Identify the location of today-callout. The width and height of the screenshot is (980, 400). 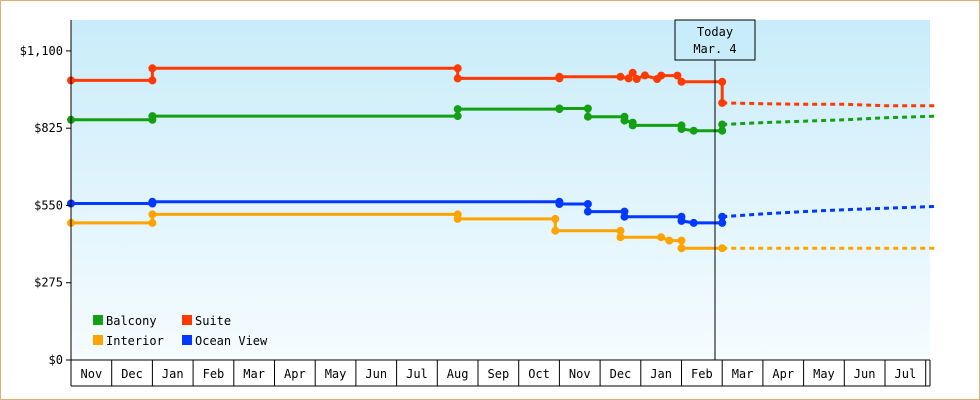
(715, 40).